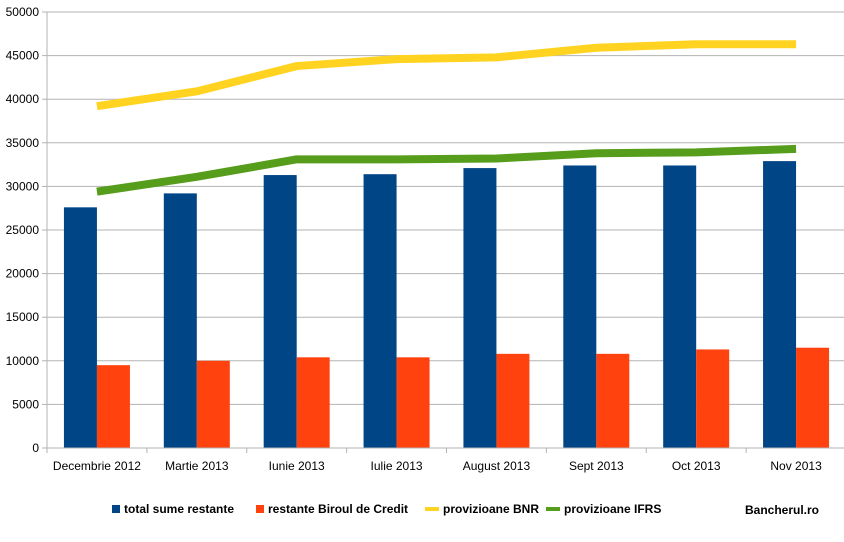  I want to click on x-tick-label: Sept 2013, so click(596, 466).